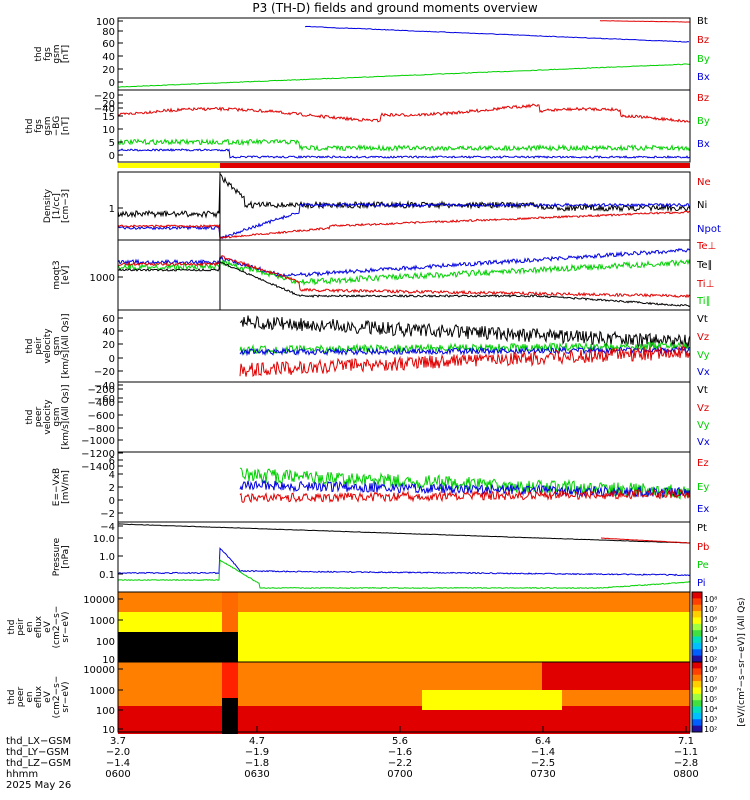 Image resolution: width=750 pixels, height=800 pixels. Describe the element at coordinates (112, 209) in the screenshot. I see `density-ytick-label: 1` at that location.